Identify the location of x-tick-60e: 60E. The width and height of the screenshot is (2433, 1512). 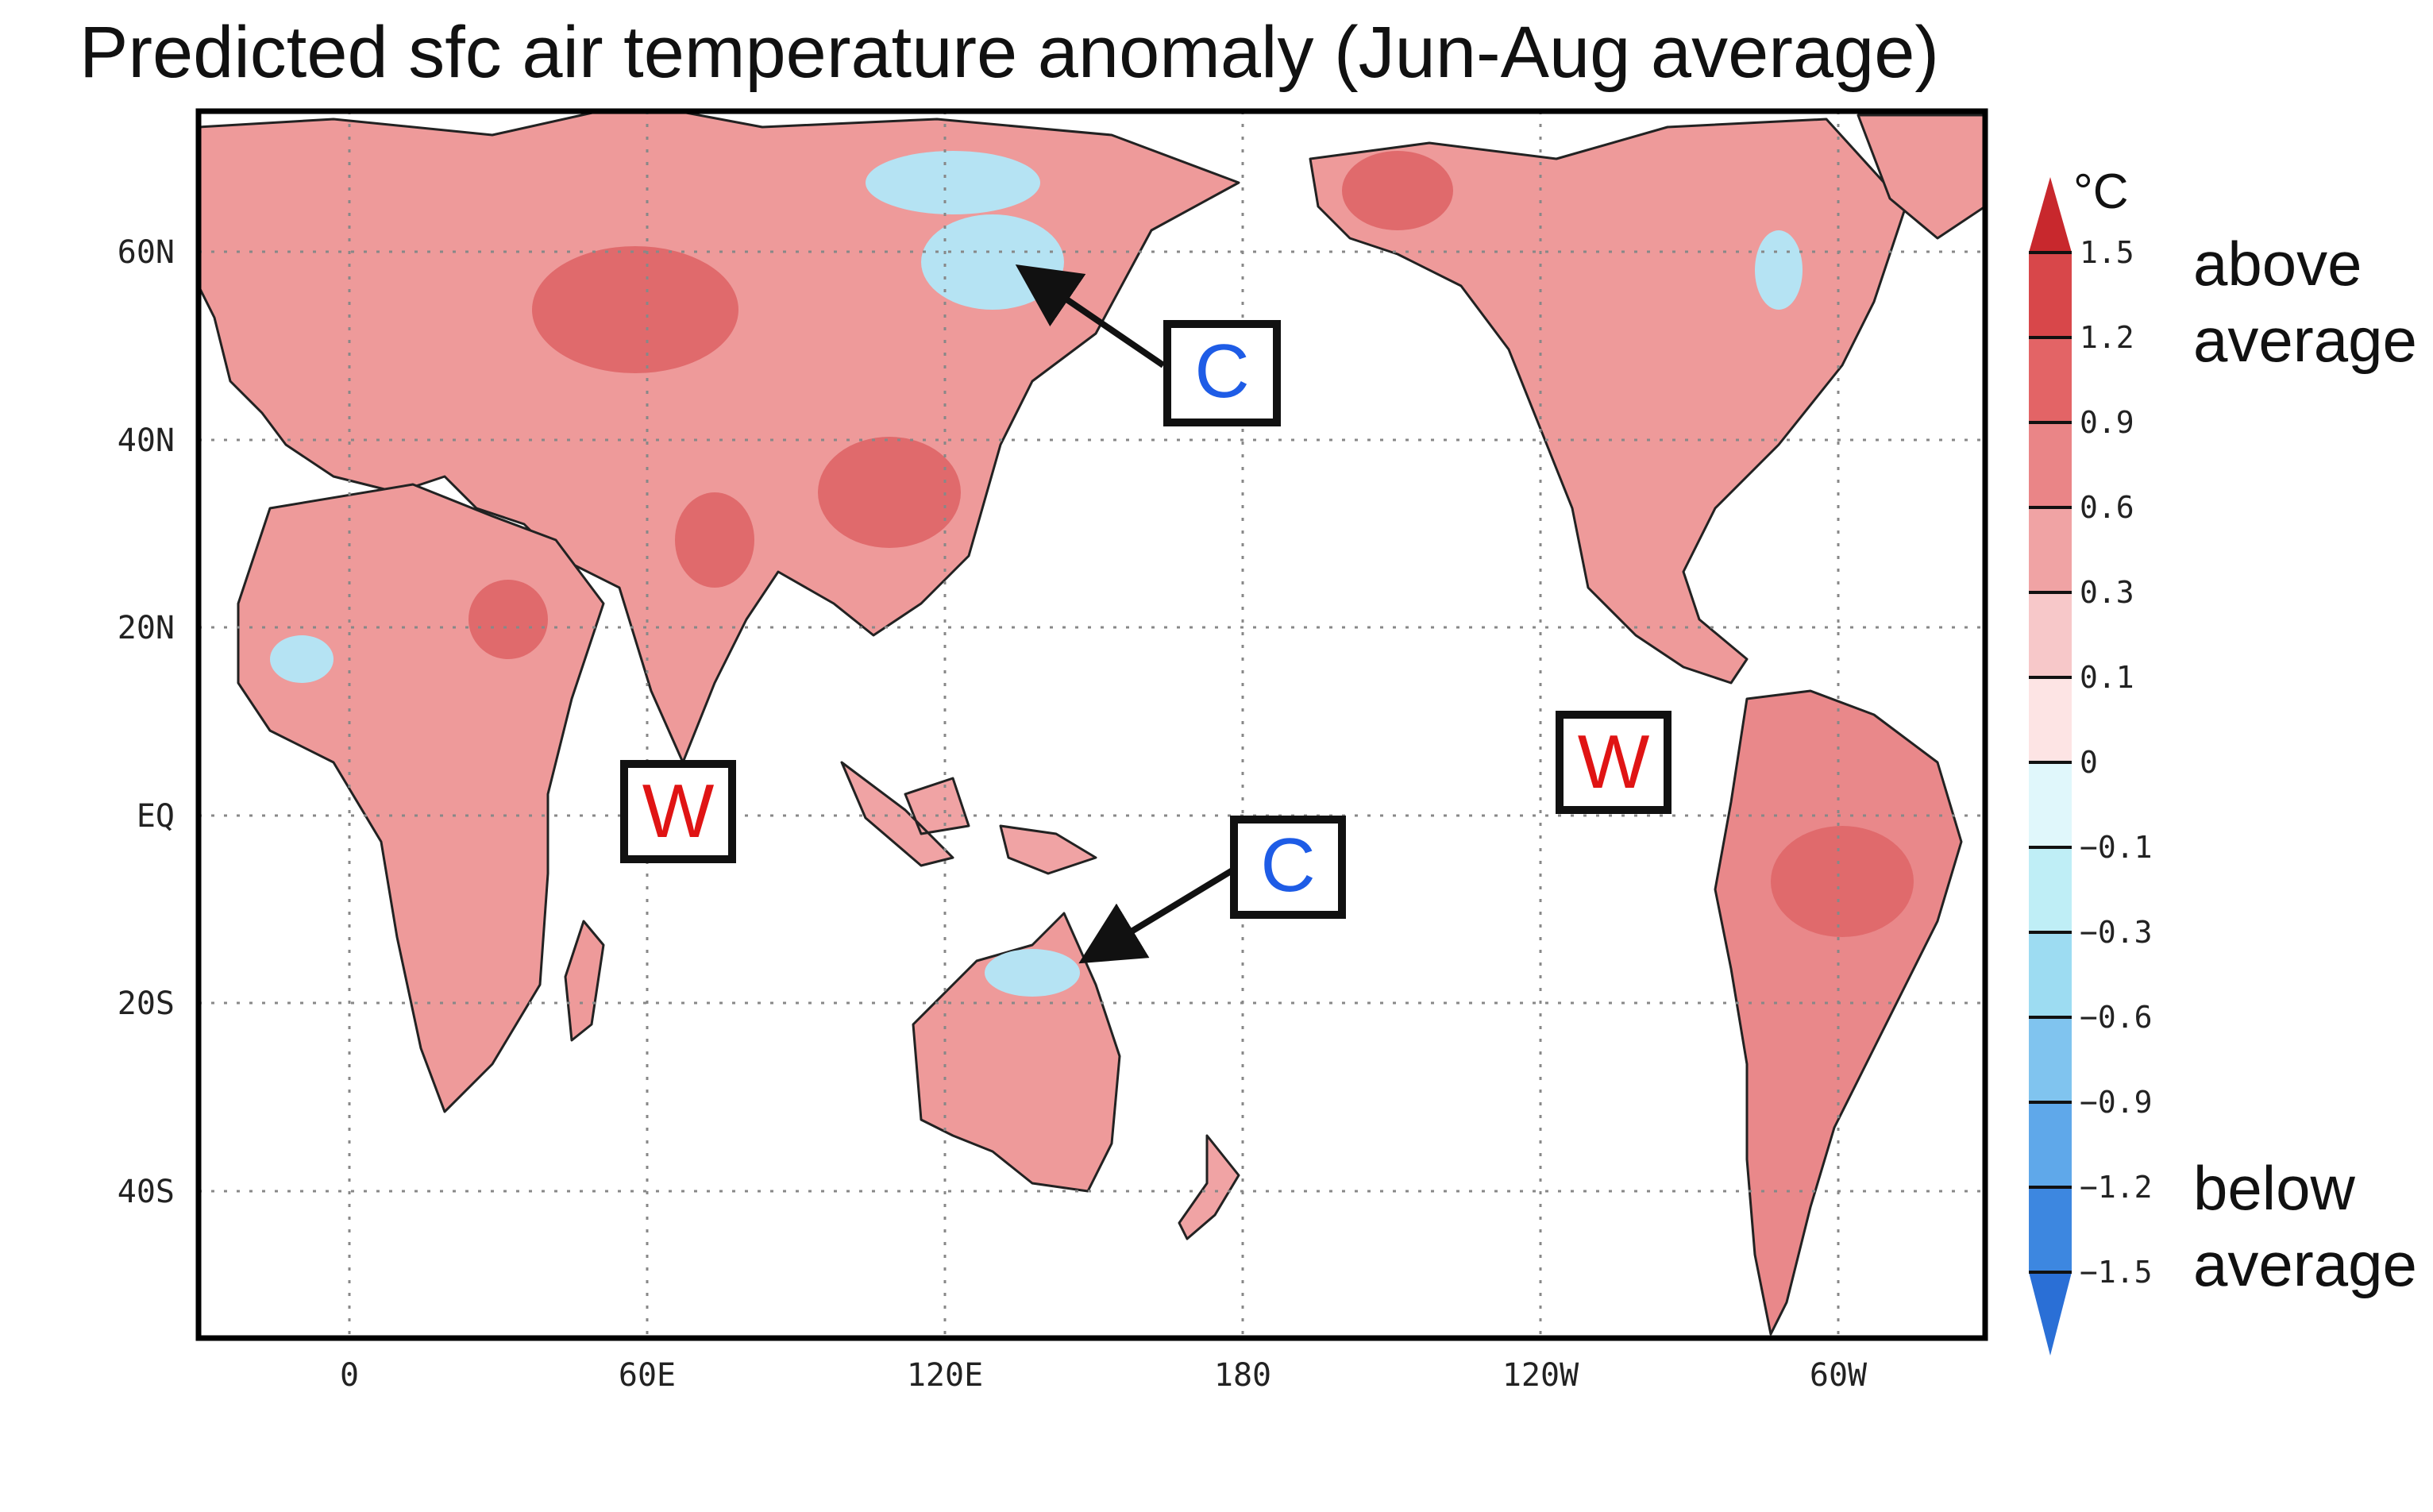
(648, 1375).